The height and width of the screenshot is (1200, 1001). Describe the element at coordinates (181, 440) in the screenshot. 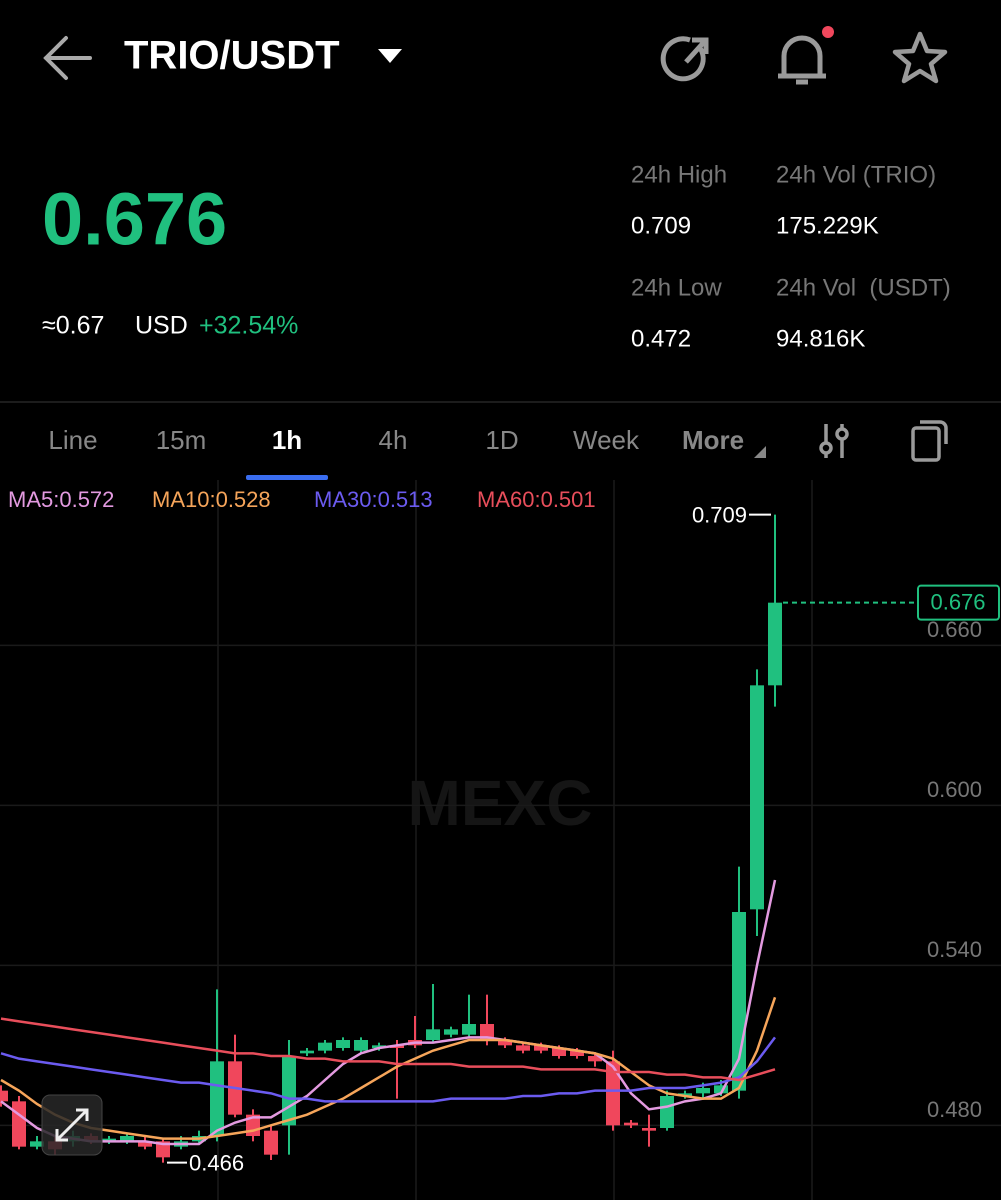

I see `tab: 15m` at that location.